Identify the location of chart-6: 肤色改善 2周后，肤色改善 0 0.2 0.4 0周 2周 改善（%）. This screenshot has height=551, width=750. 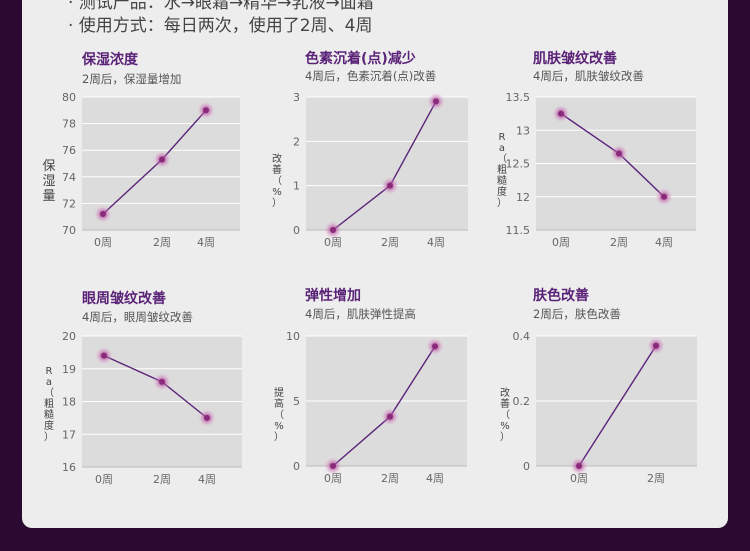
(598, 386).